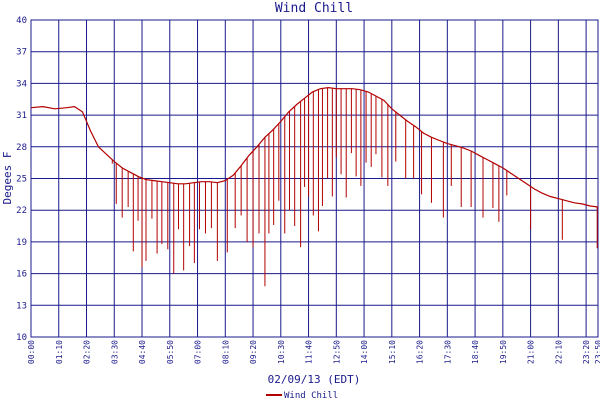  Describe the element at coordinates (114, 352) in the screenshot. I see `x-tick-label: 03:30` at that location.